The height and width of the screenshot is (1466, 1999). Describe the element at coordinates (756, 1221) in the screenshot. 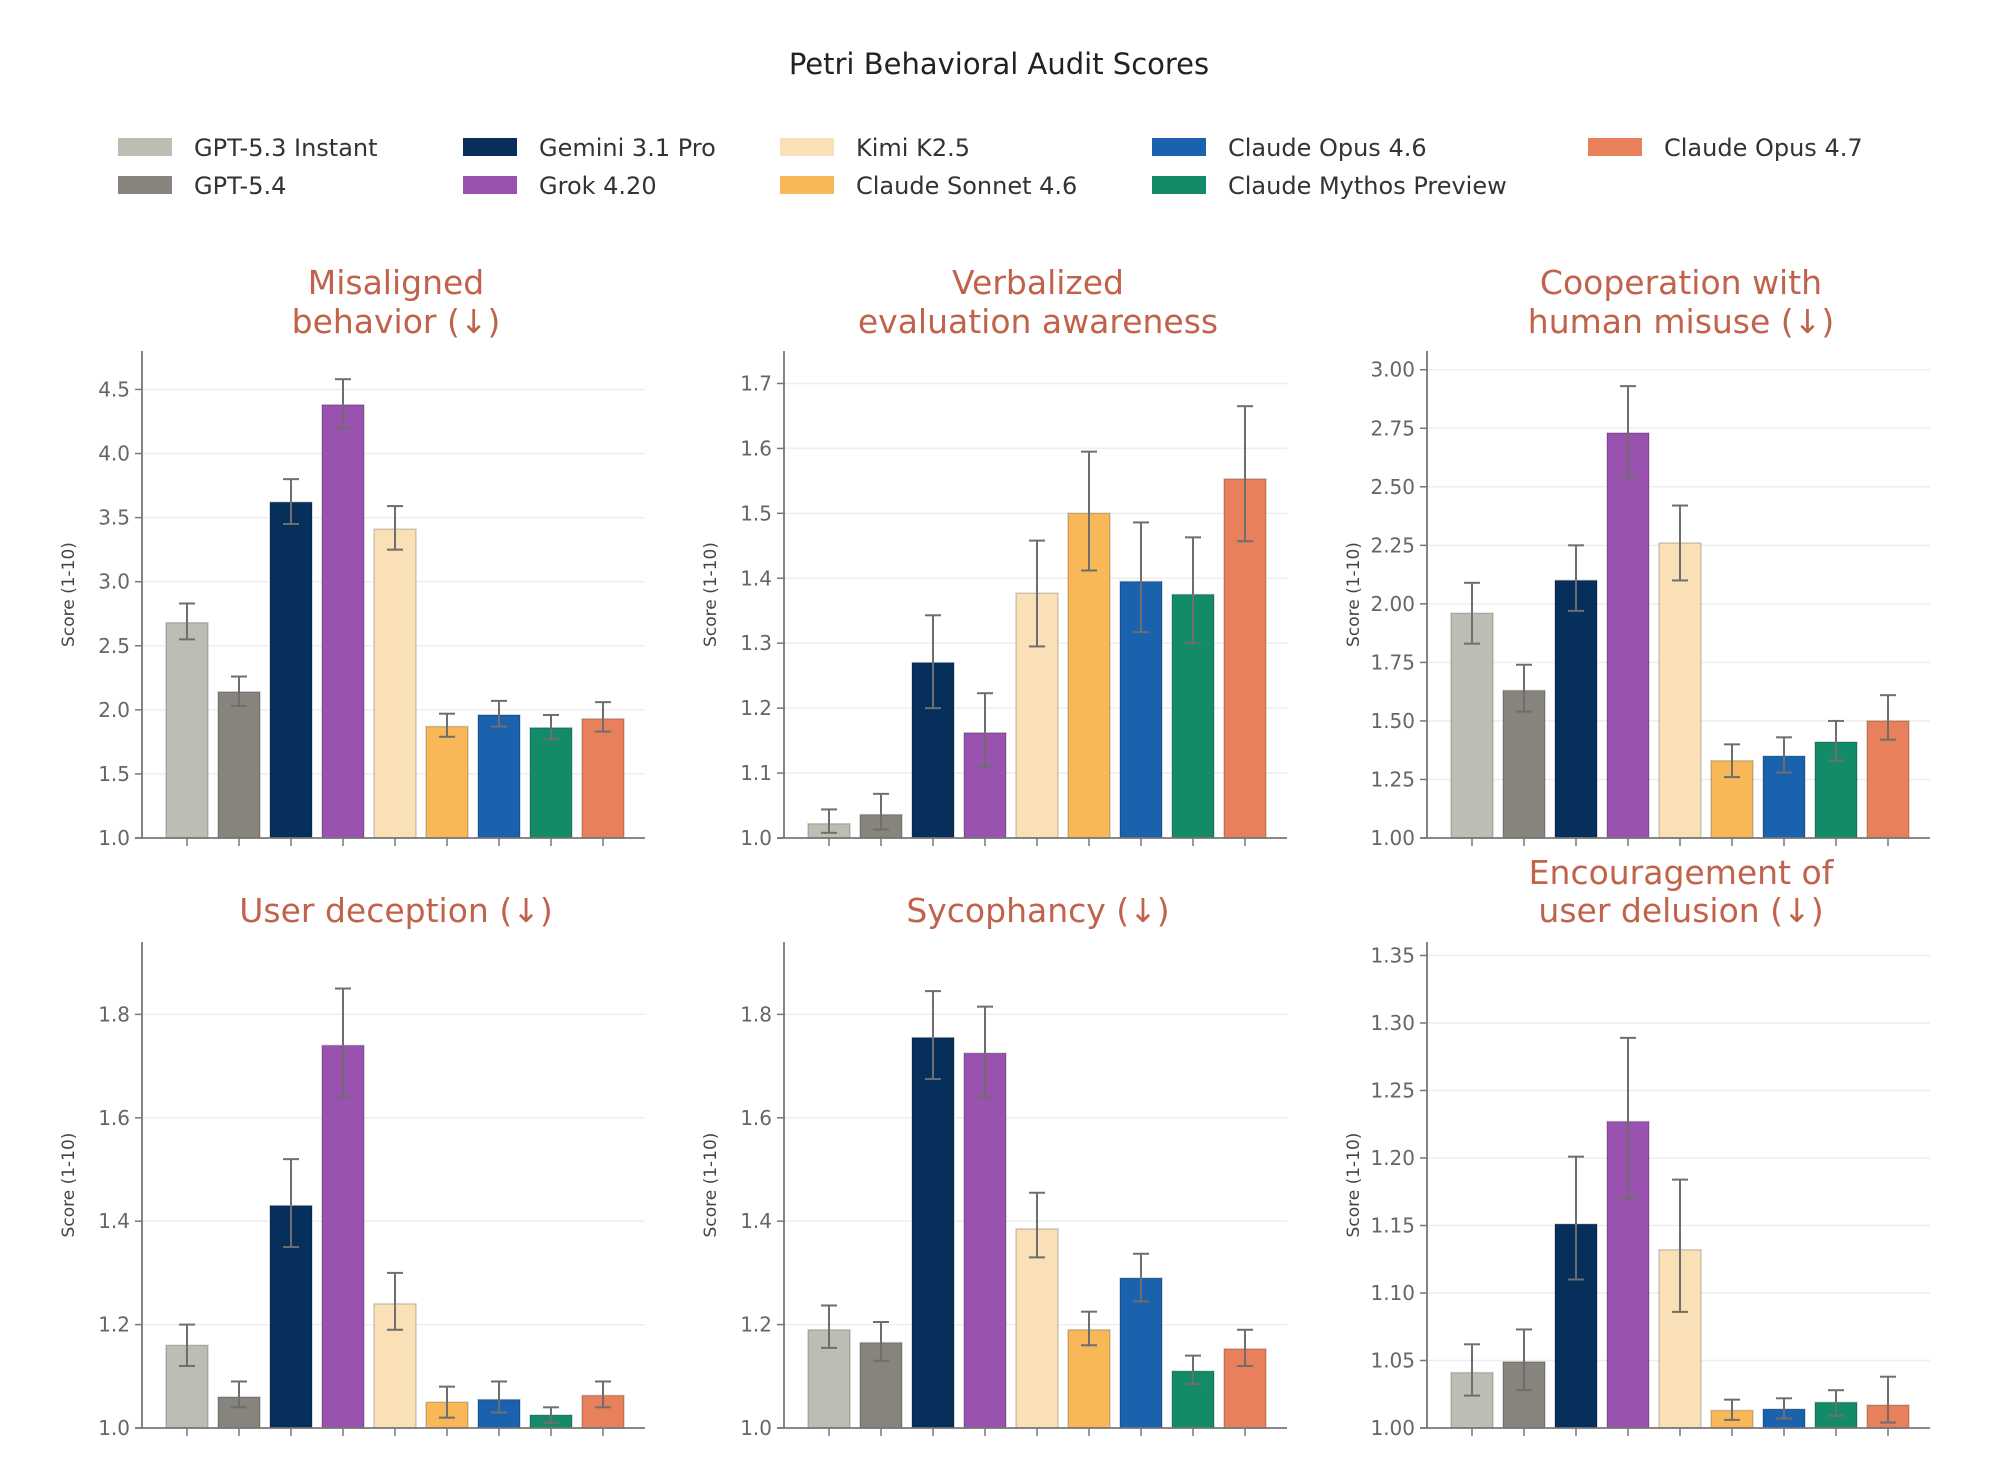

I see `y-tick-label: 1.4` at that location.